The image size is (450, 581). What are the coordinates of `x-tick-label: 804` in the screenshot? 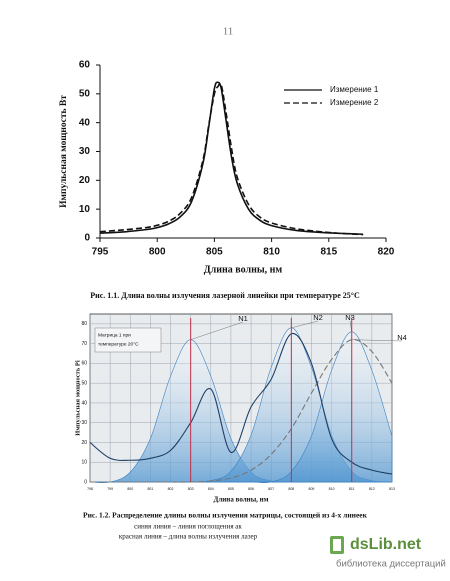 It's located at (211, 489).